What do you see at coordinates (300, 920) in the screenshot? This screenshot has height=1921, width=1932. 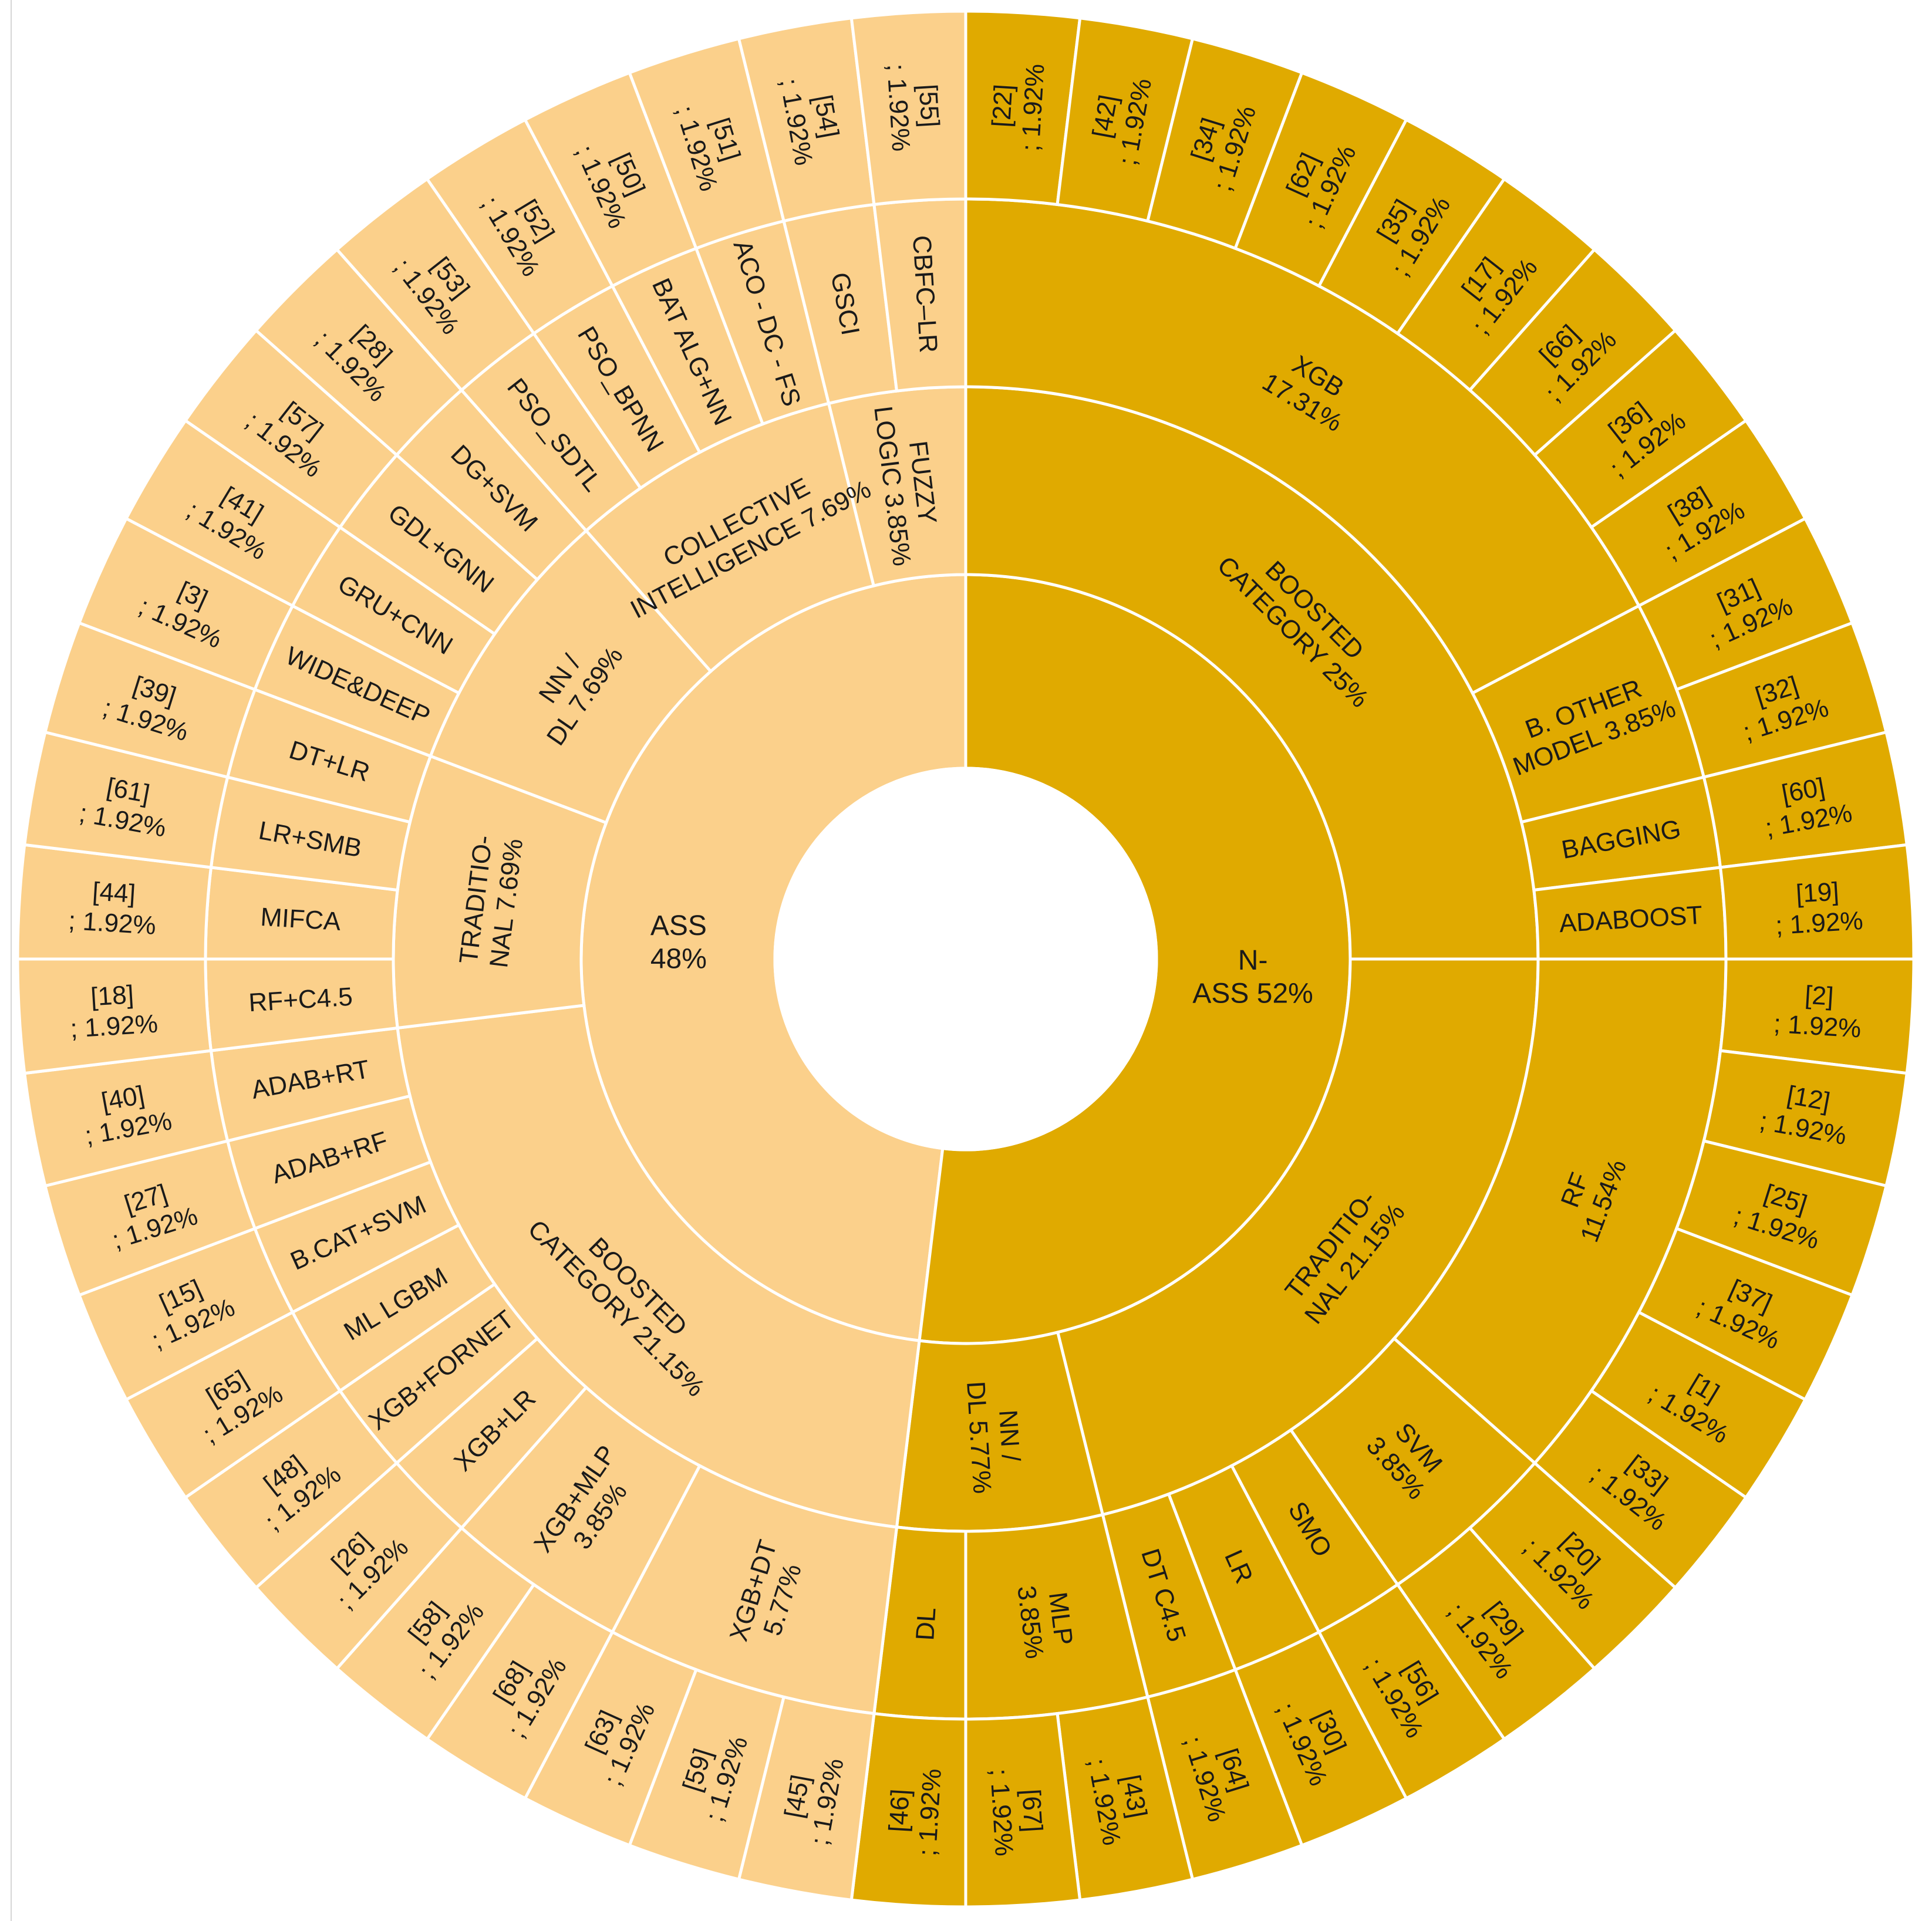 I see `label-ring2-mifca: MIFCA` at bounding box center [300, 920].